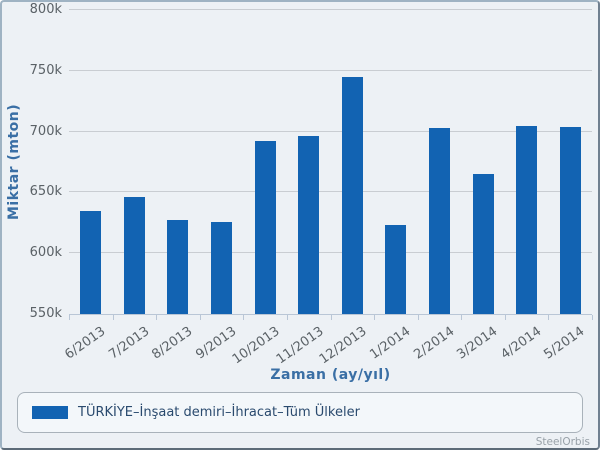 This screenshot has width=600, height=450. Describe the element at coordinates (527, 219) in the screenshot. I see `bar-4/2014` at that location.